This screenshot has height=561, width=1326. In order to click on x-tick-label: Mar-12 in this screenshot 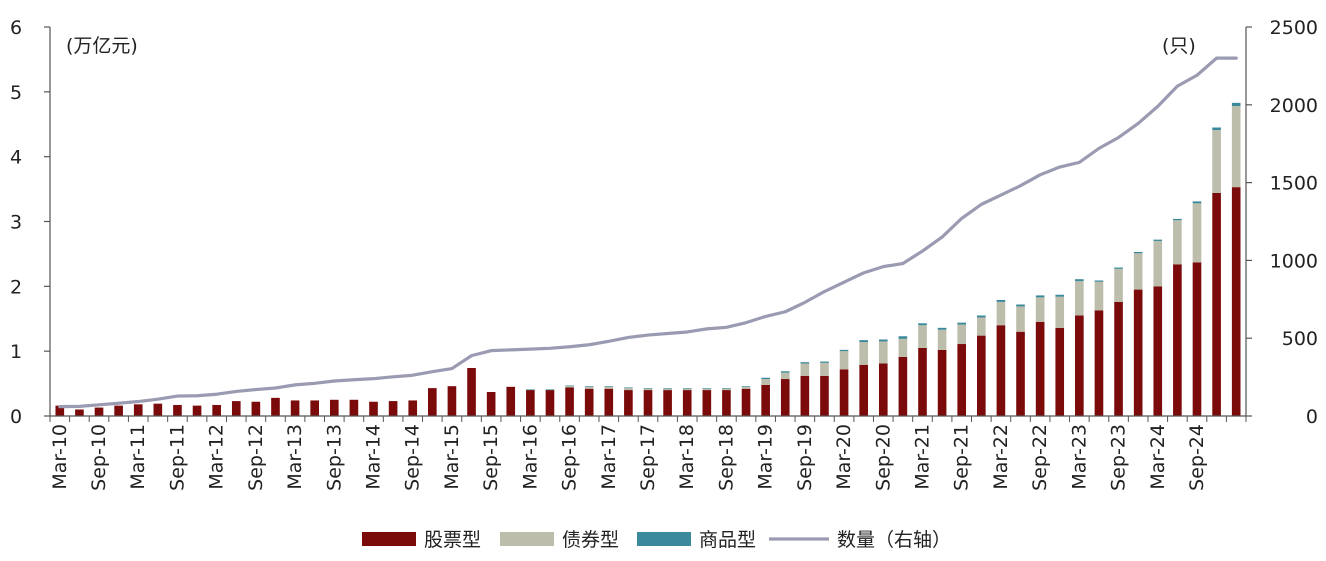, I will do `click(217, 457)`.